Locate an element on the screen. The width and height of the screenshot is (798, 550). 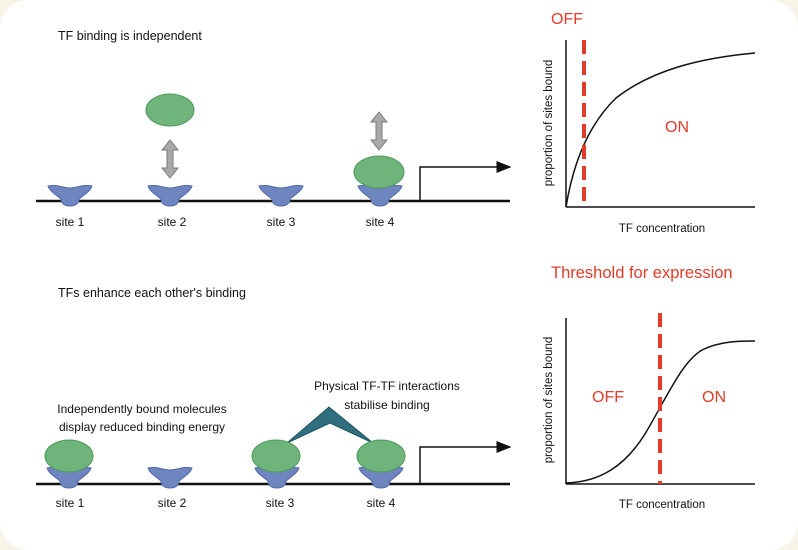
top-heading: TF binding is independent is located at coordinates (130, 36).